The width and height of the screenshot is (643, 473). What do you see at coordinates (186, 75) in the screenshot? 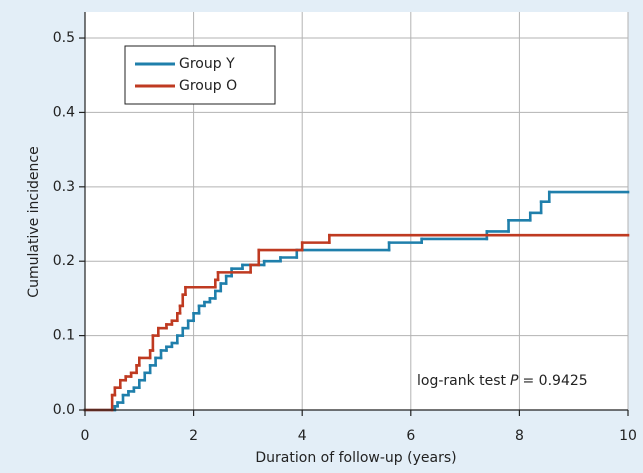
I see `legend: Group Y Group O` at bounding box center [186, 75].